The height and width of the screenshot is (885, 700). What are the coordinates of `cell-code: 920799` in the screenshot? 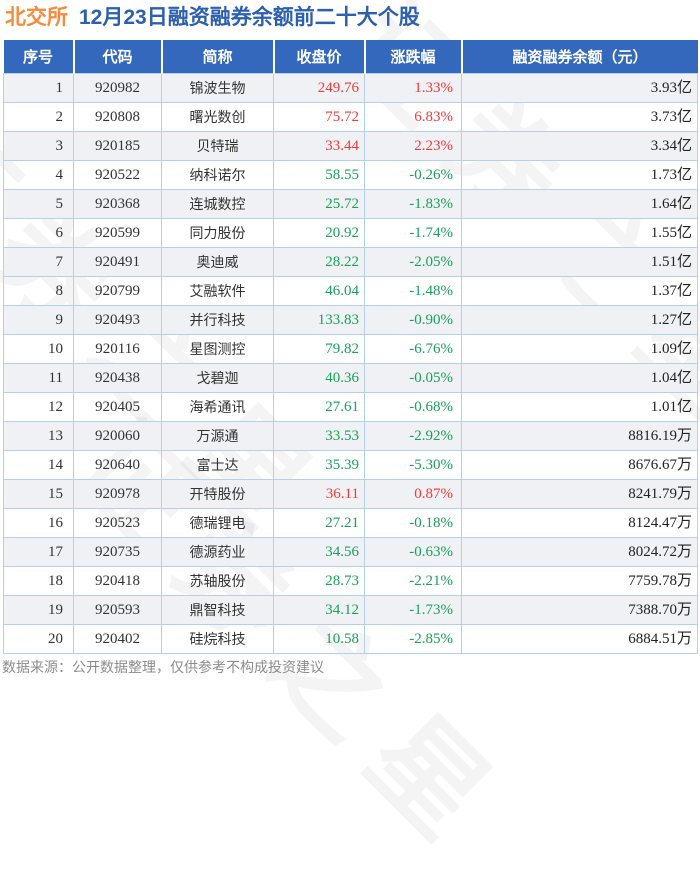 It's located at (117, 291).